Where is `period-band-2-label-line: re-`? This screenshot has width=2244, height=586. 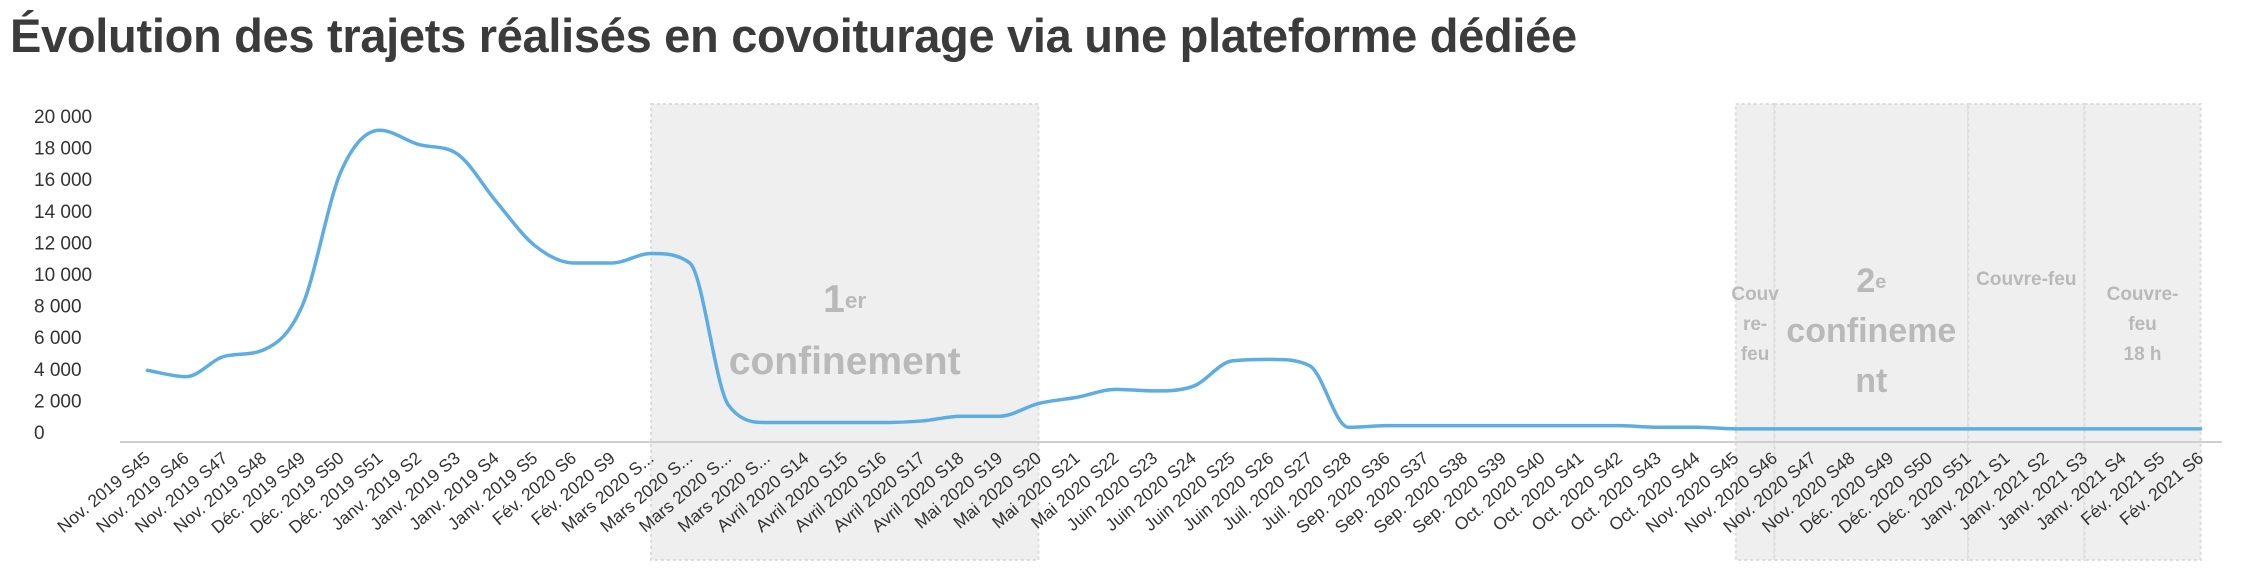
period-band-2-label-line: re- is located at coordinates (1755, 324).